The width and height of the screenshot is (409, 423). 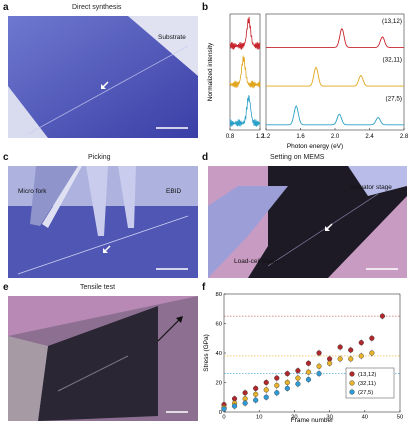 I want to click on x-tick-label: 1.6, so click(x=300, y=137).